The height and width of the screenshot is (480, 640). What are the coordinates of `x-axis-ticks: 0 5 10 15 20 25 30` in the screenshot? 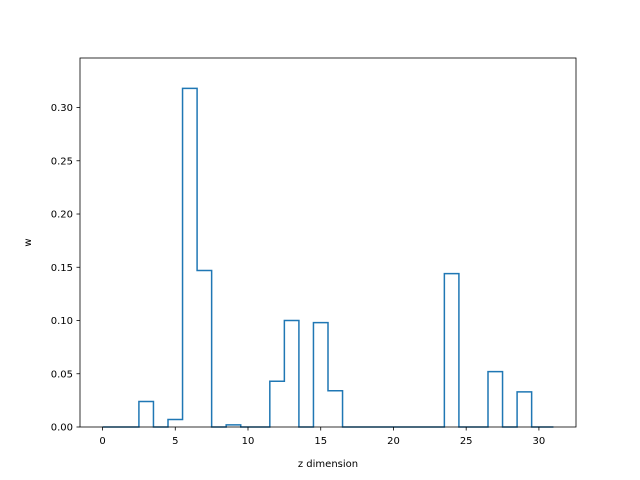 It's located at (322, 437).